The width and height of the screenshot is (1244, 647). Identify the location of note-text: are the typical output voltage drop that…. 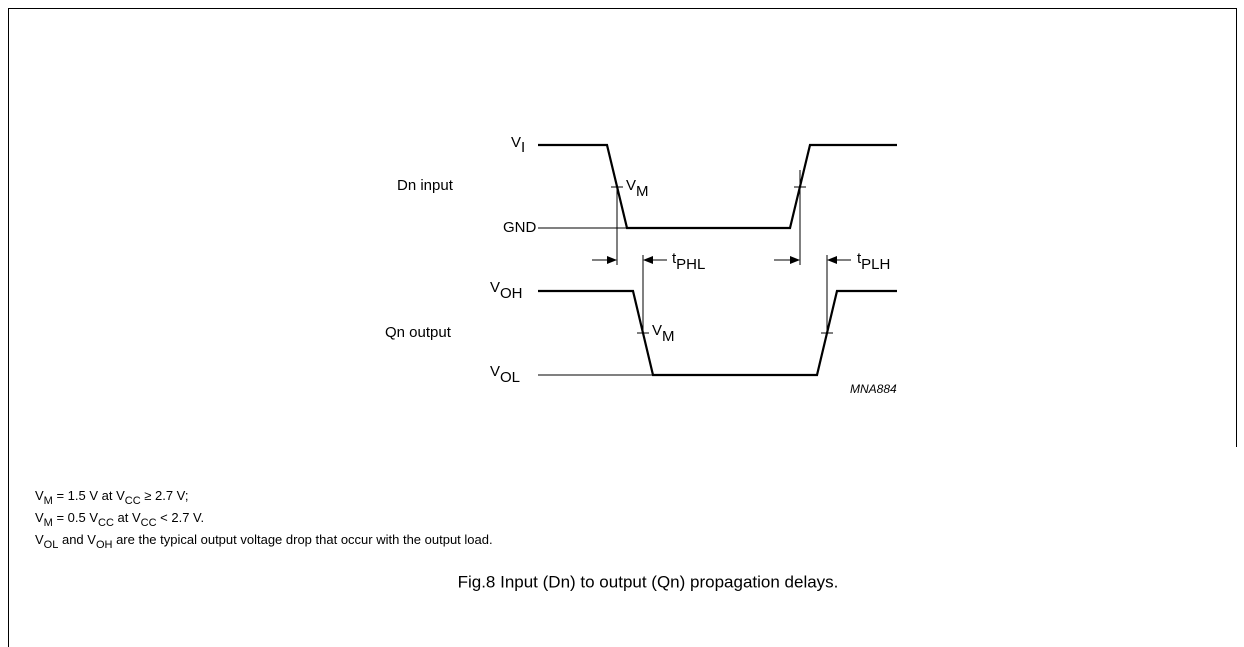
(302, 539).